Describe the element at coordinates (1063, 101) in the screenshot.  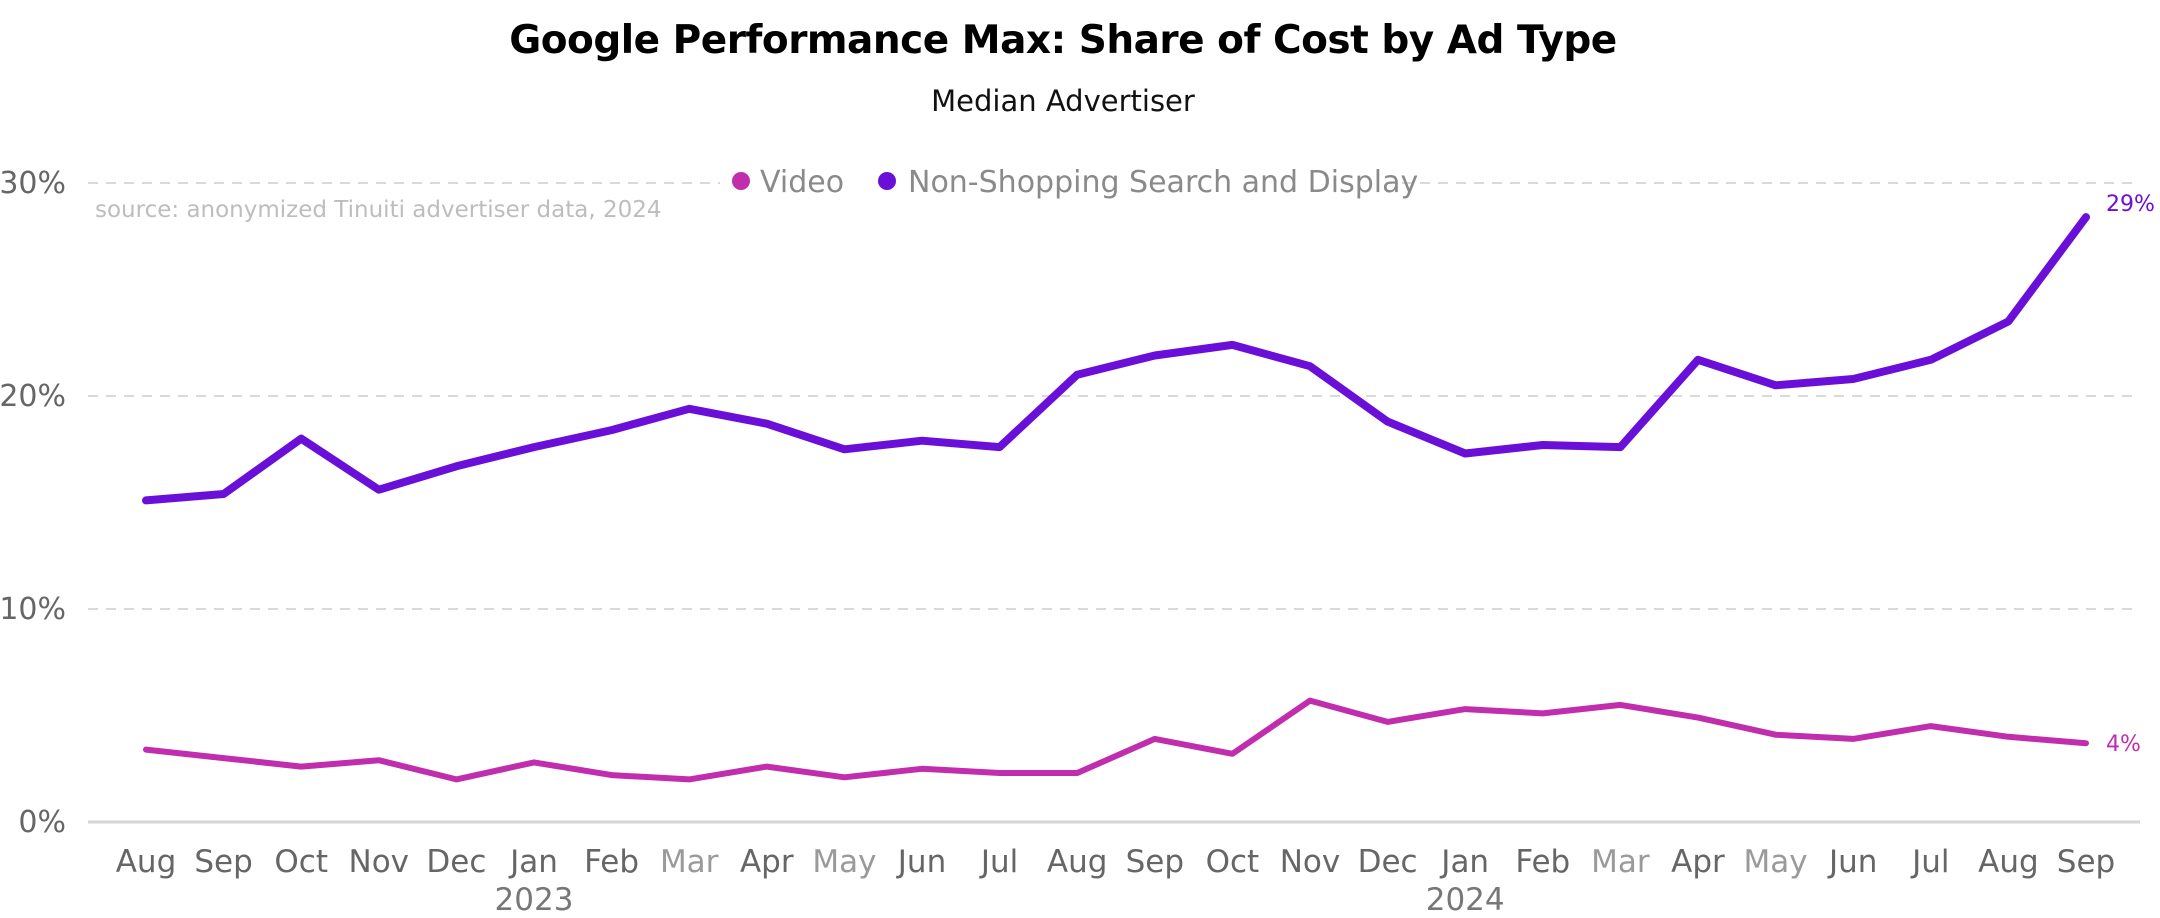
I see `chart-subtitle: Median Advertiser` at that location.